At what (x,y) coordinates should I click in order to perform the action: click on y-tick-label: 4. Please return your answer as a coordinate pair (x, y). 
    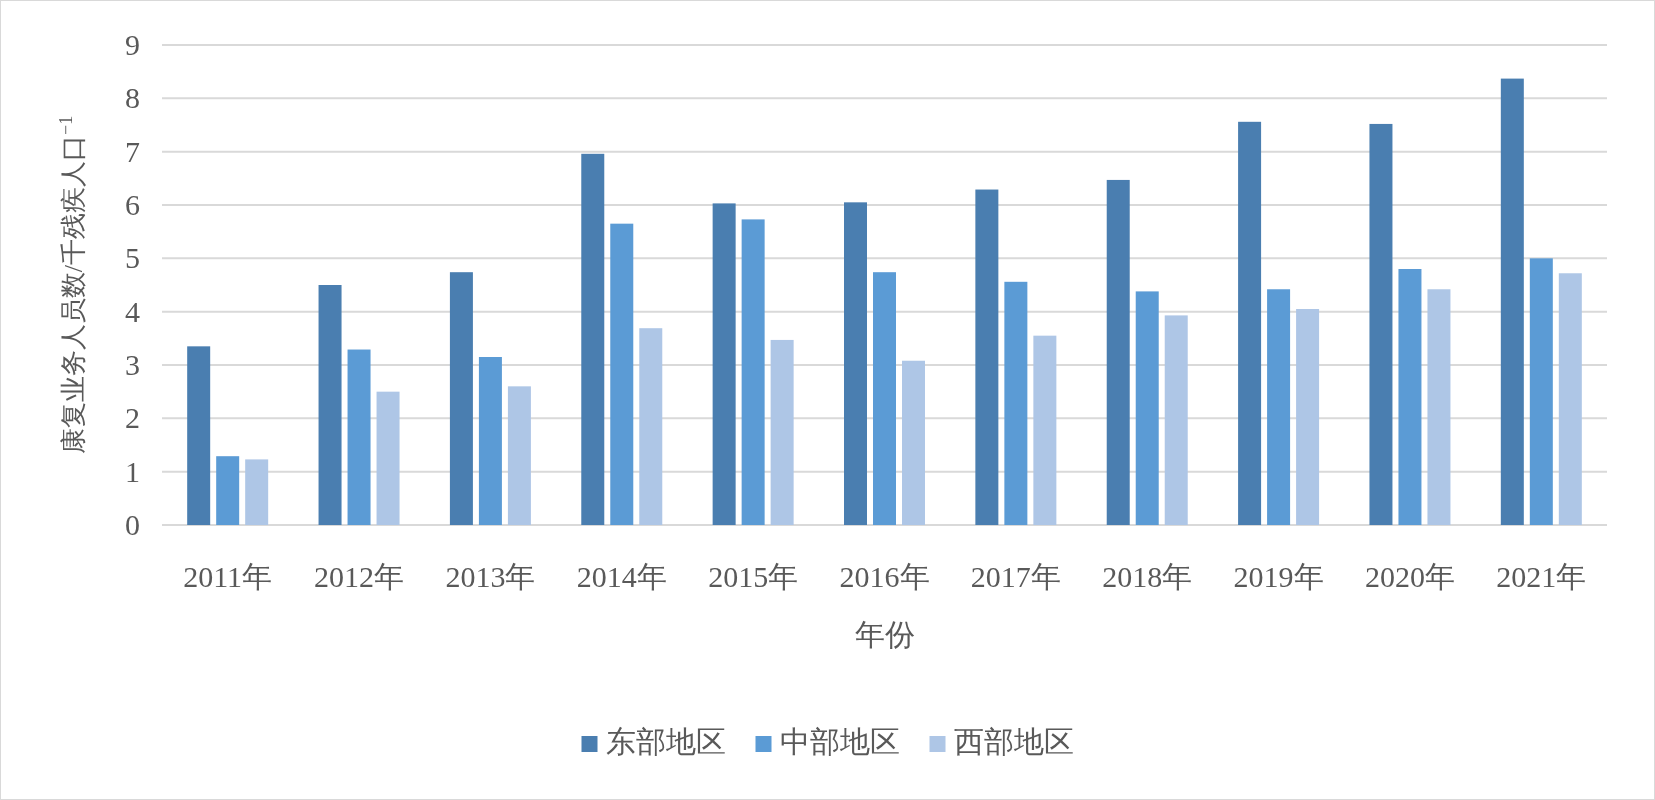
    Looking at the image, I should click on (132, 311).